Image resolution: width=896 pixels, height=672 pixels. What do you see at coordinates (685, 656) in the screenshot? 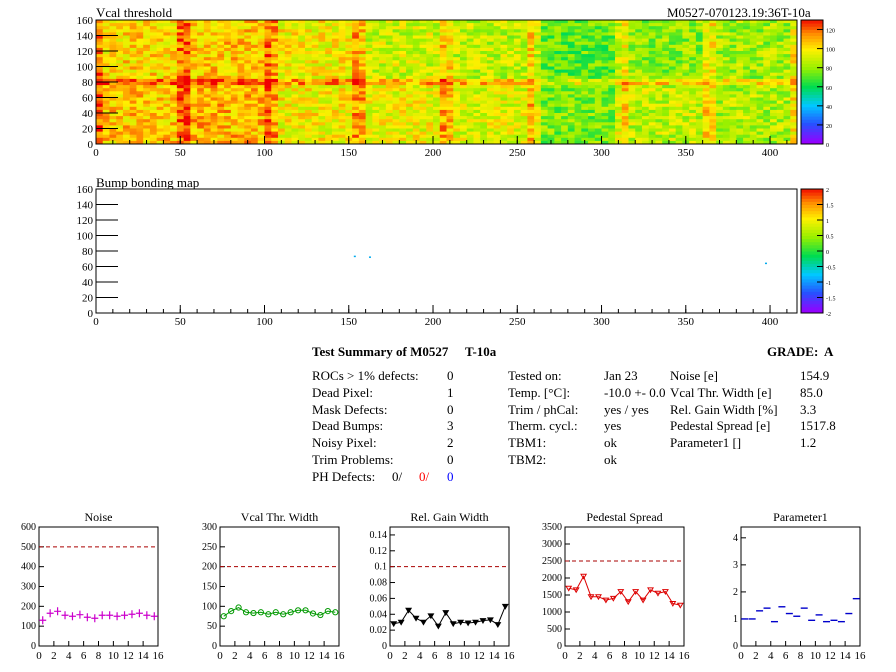
I see `x-tick-label: 16` at bounding box center [685, 656].